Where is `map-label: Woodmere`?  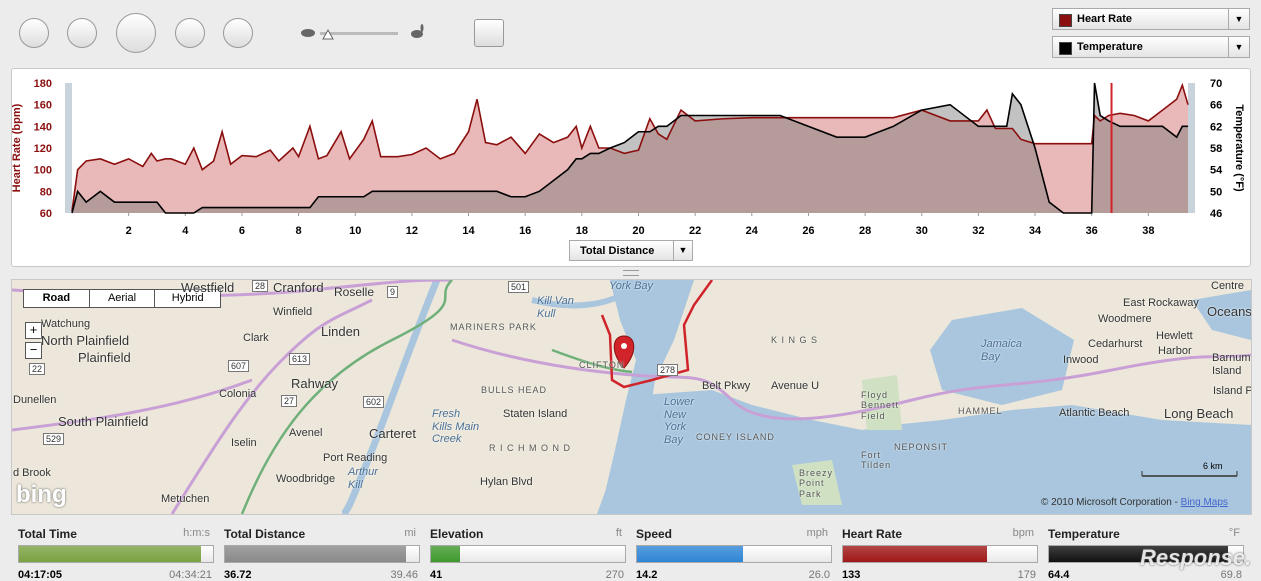 map-label: Woodmere is located at coordinates (1125, 319).